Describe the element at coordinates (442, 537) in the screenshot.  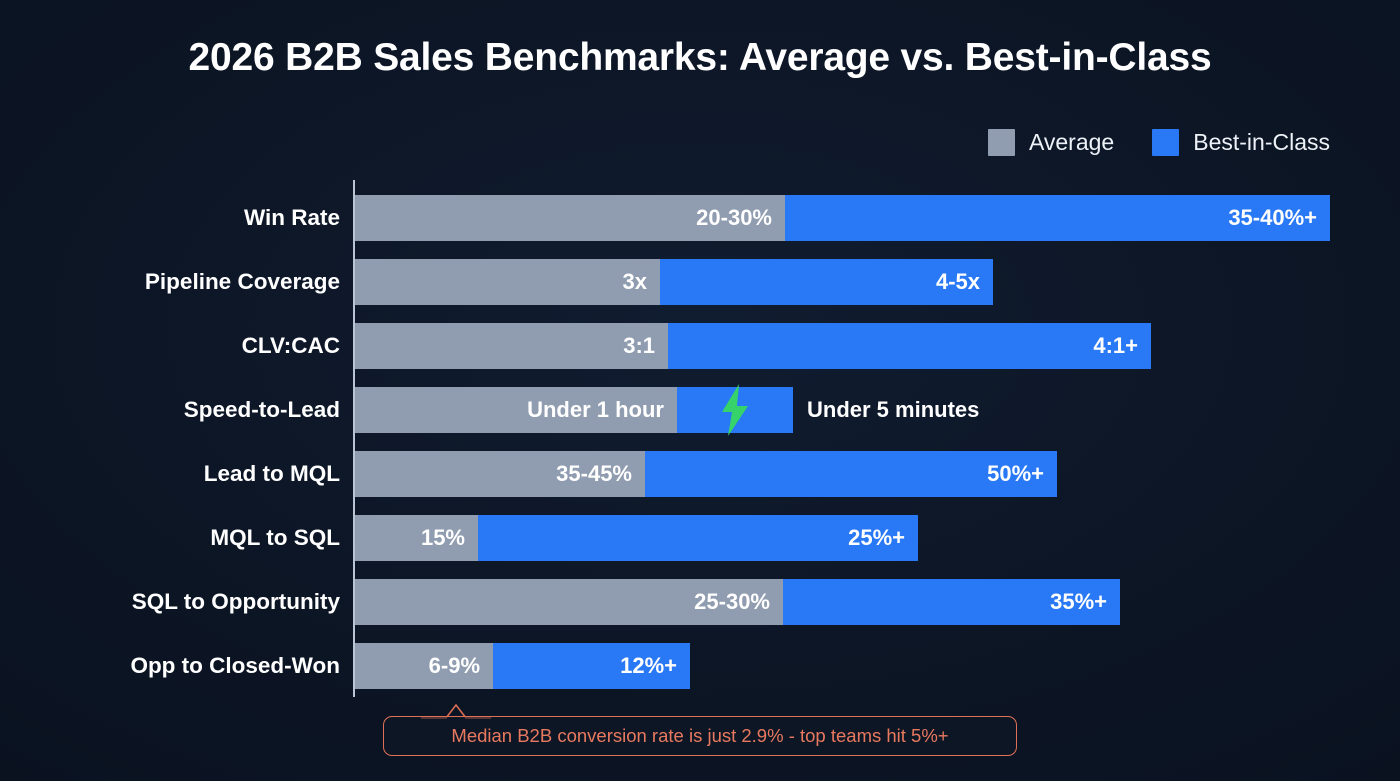
I see `bar-value-average: 15%` at that location.